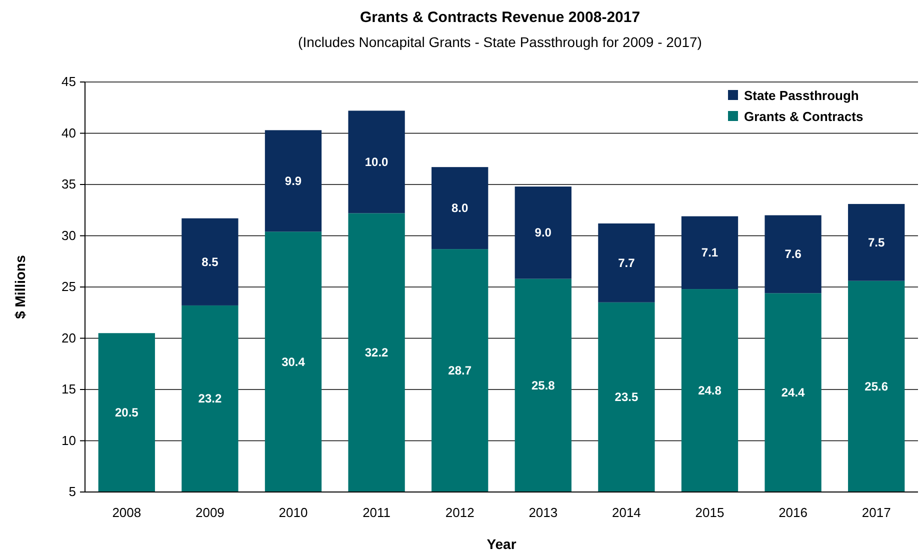 This screenshot has height=554, width=920. What do you see at coordinates (501, 544) in the screenshot?
I see `x-axis-title: Year` at bounding box center [501, 544].